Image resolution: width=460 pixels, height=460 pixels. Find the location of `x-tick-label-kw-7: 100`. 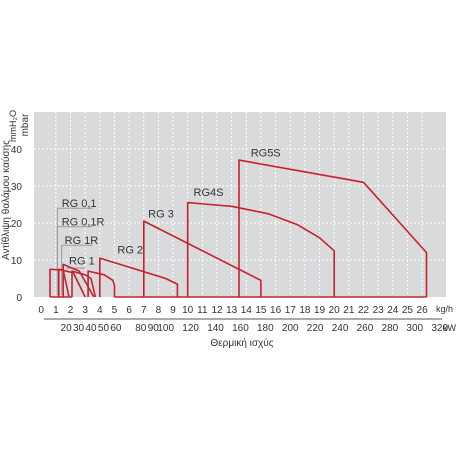

x-tick-label-kw-7: 100 is located at coordinates (165, 328).